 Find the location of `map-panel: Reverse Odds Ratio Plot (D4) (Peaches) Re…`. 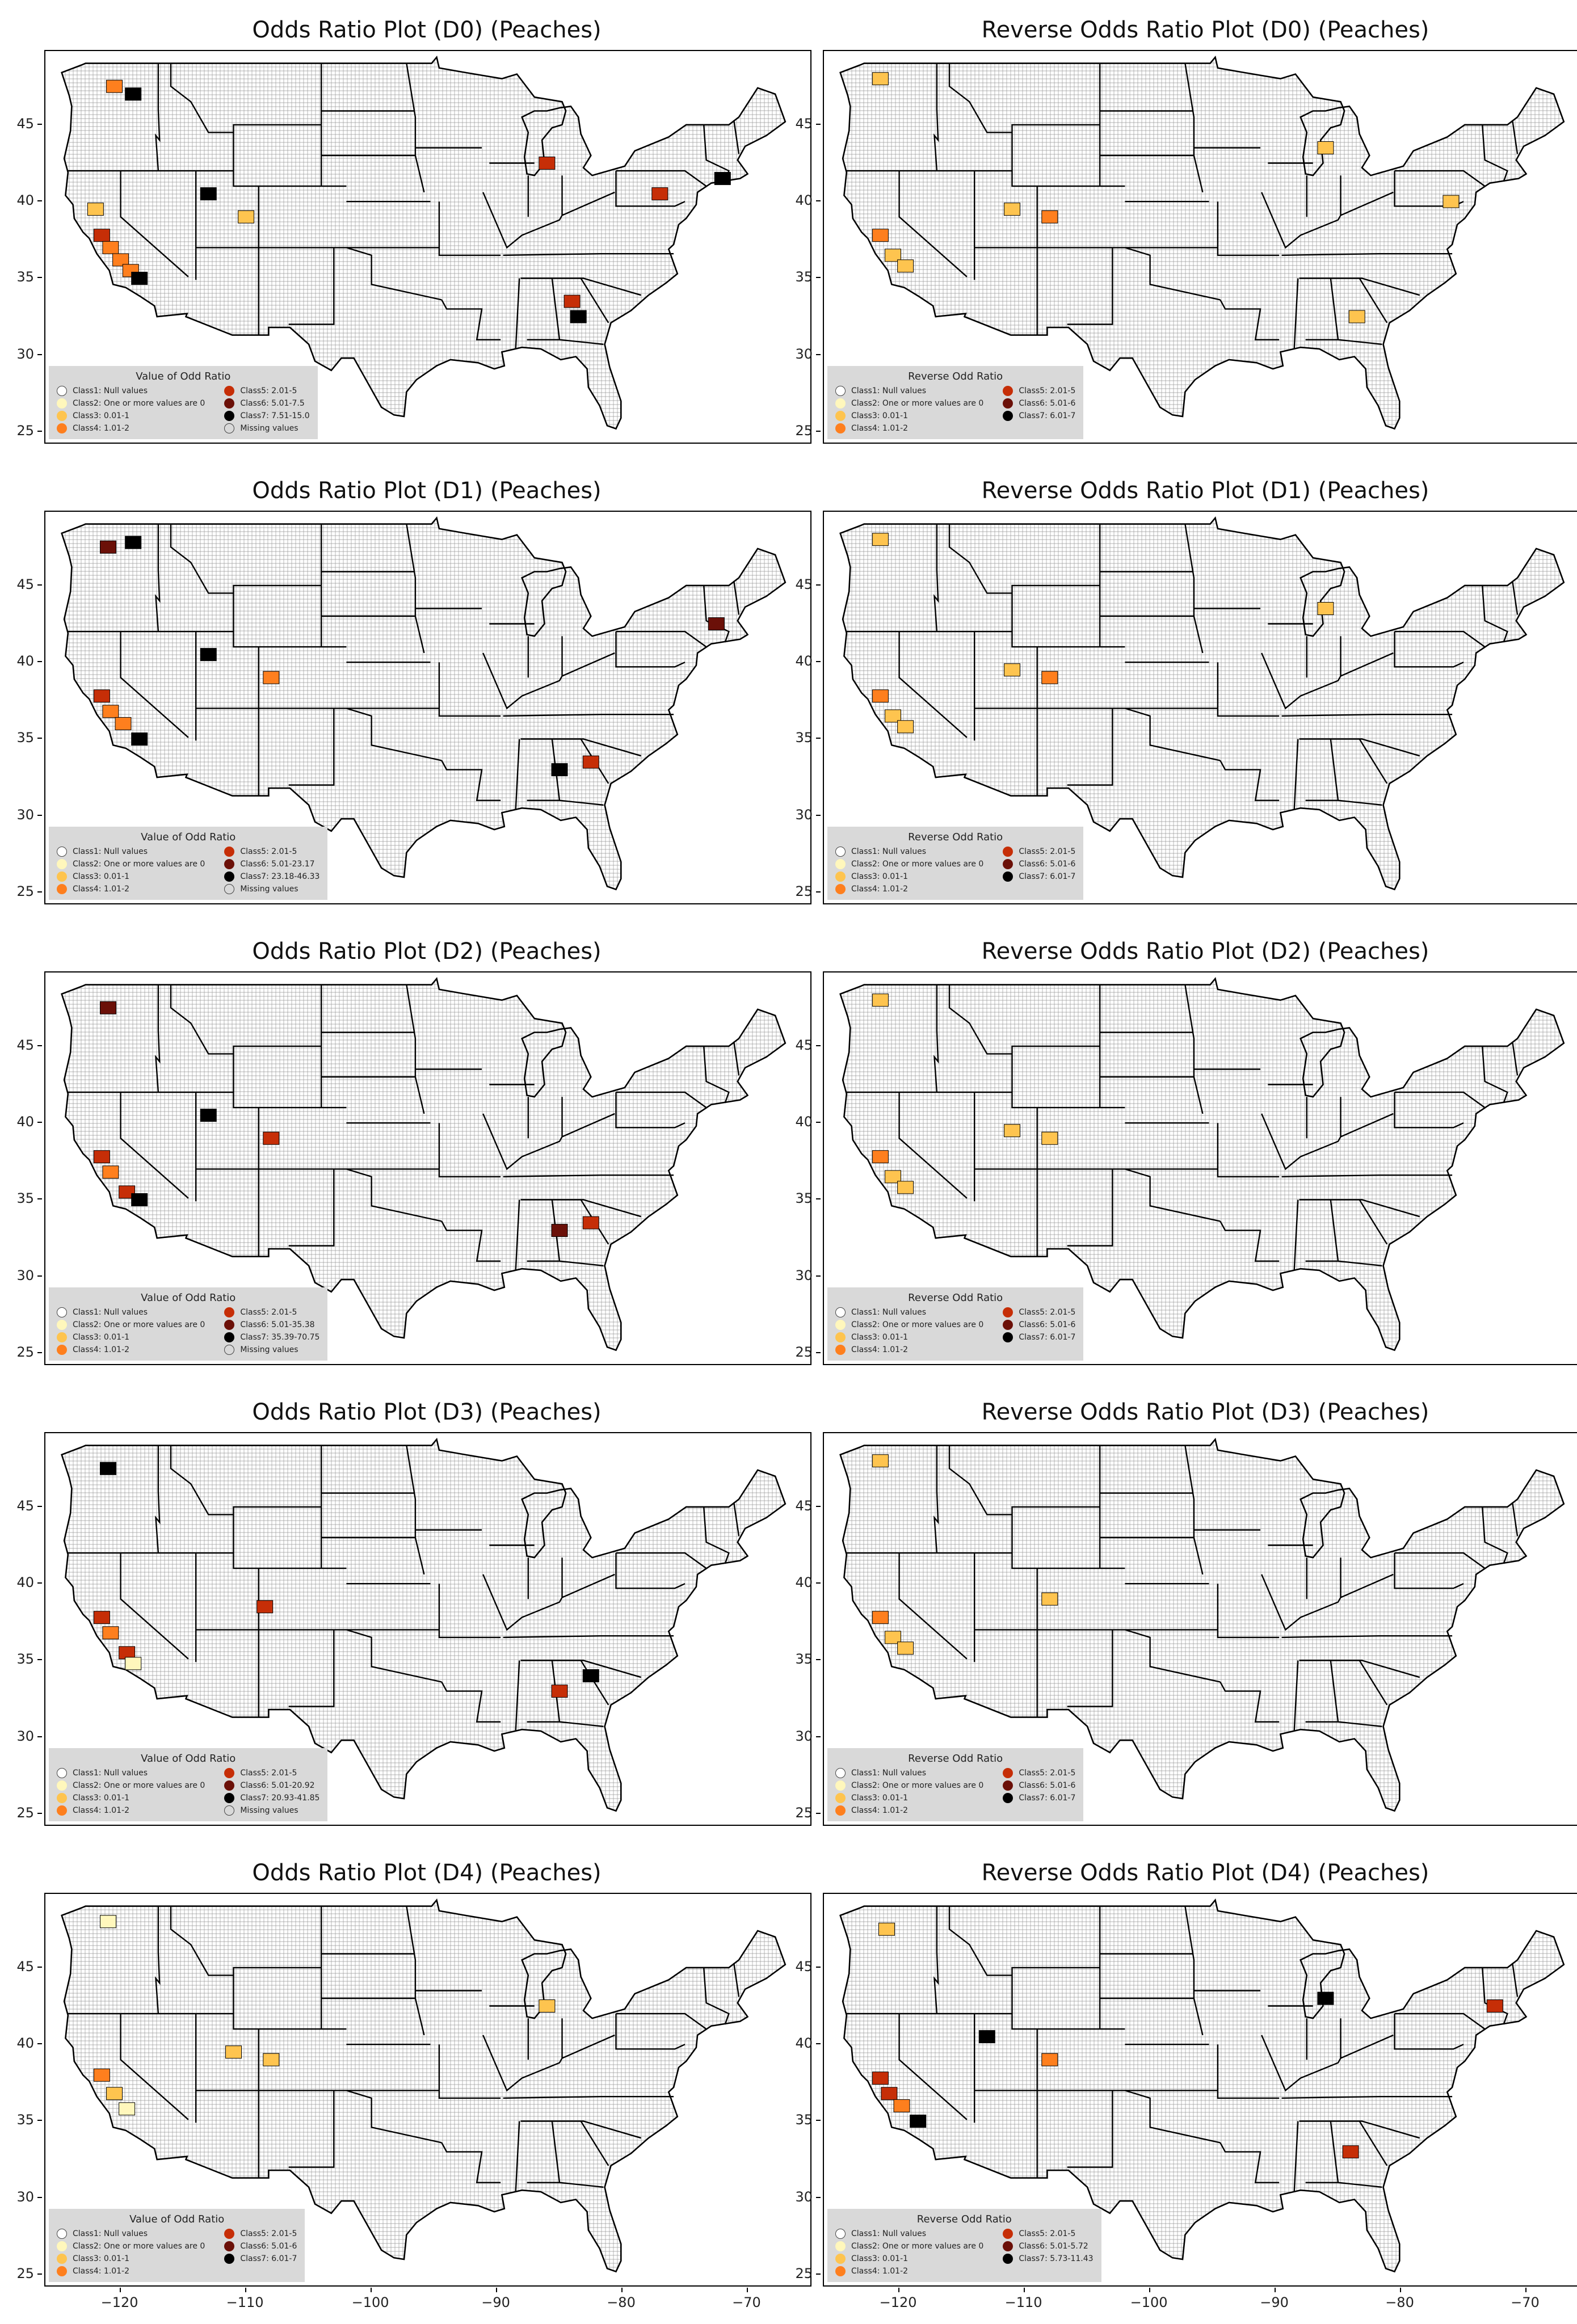

map-panel: Reverse Odds Ratio Plot (D4) (Peaches) Re… is located at coordinates (1178, 2085).